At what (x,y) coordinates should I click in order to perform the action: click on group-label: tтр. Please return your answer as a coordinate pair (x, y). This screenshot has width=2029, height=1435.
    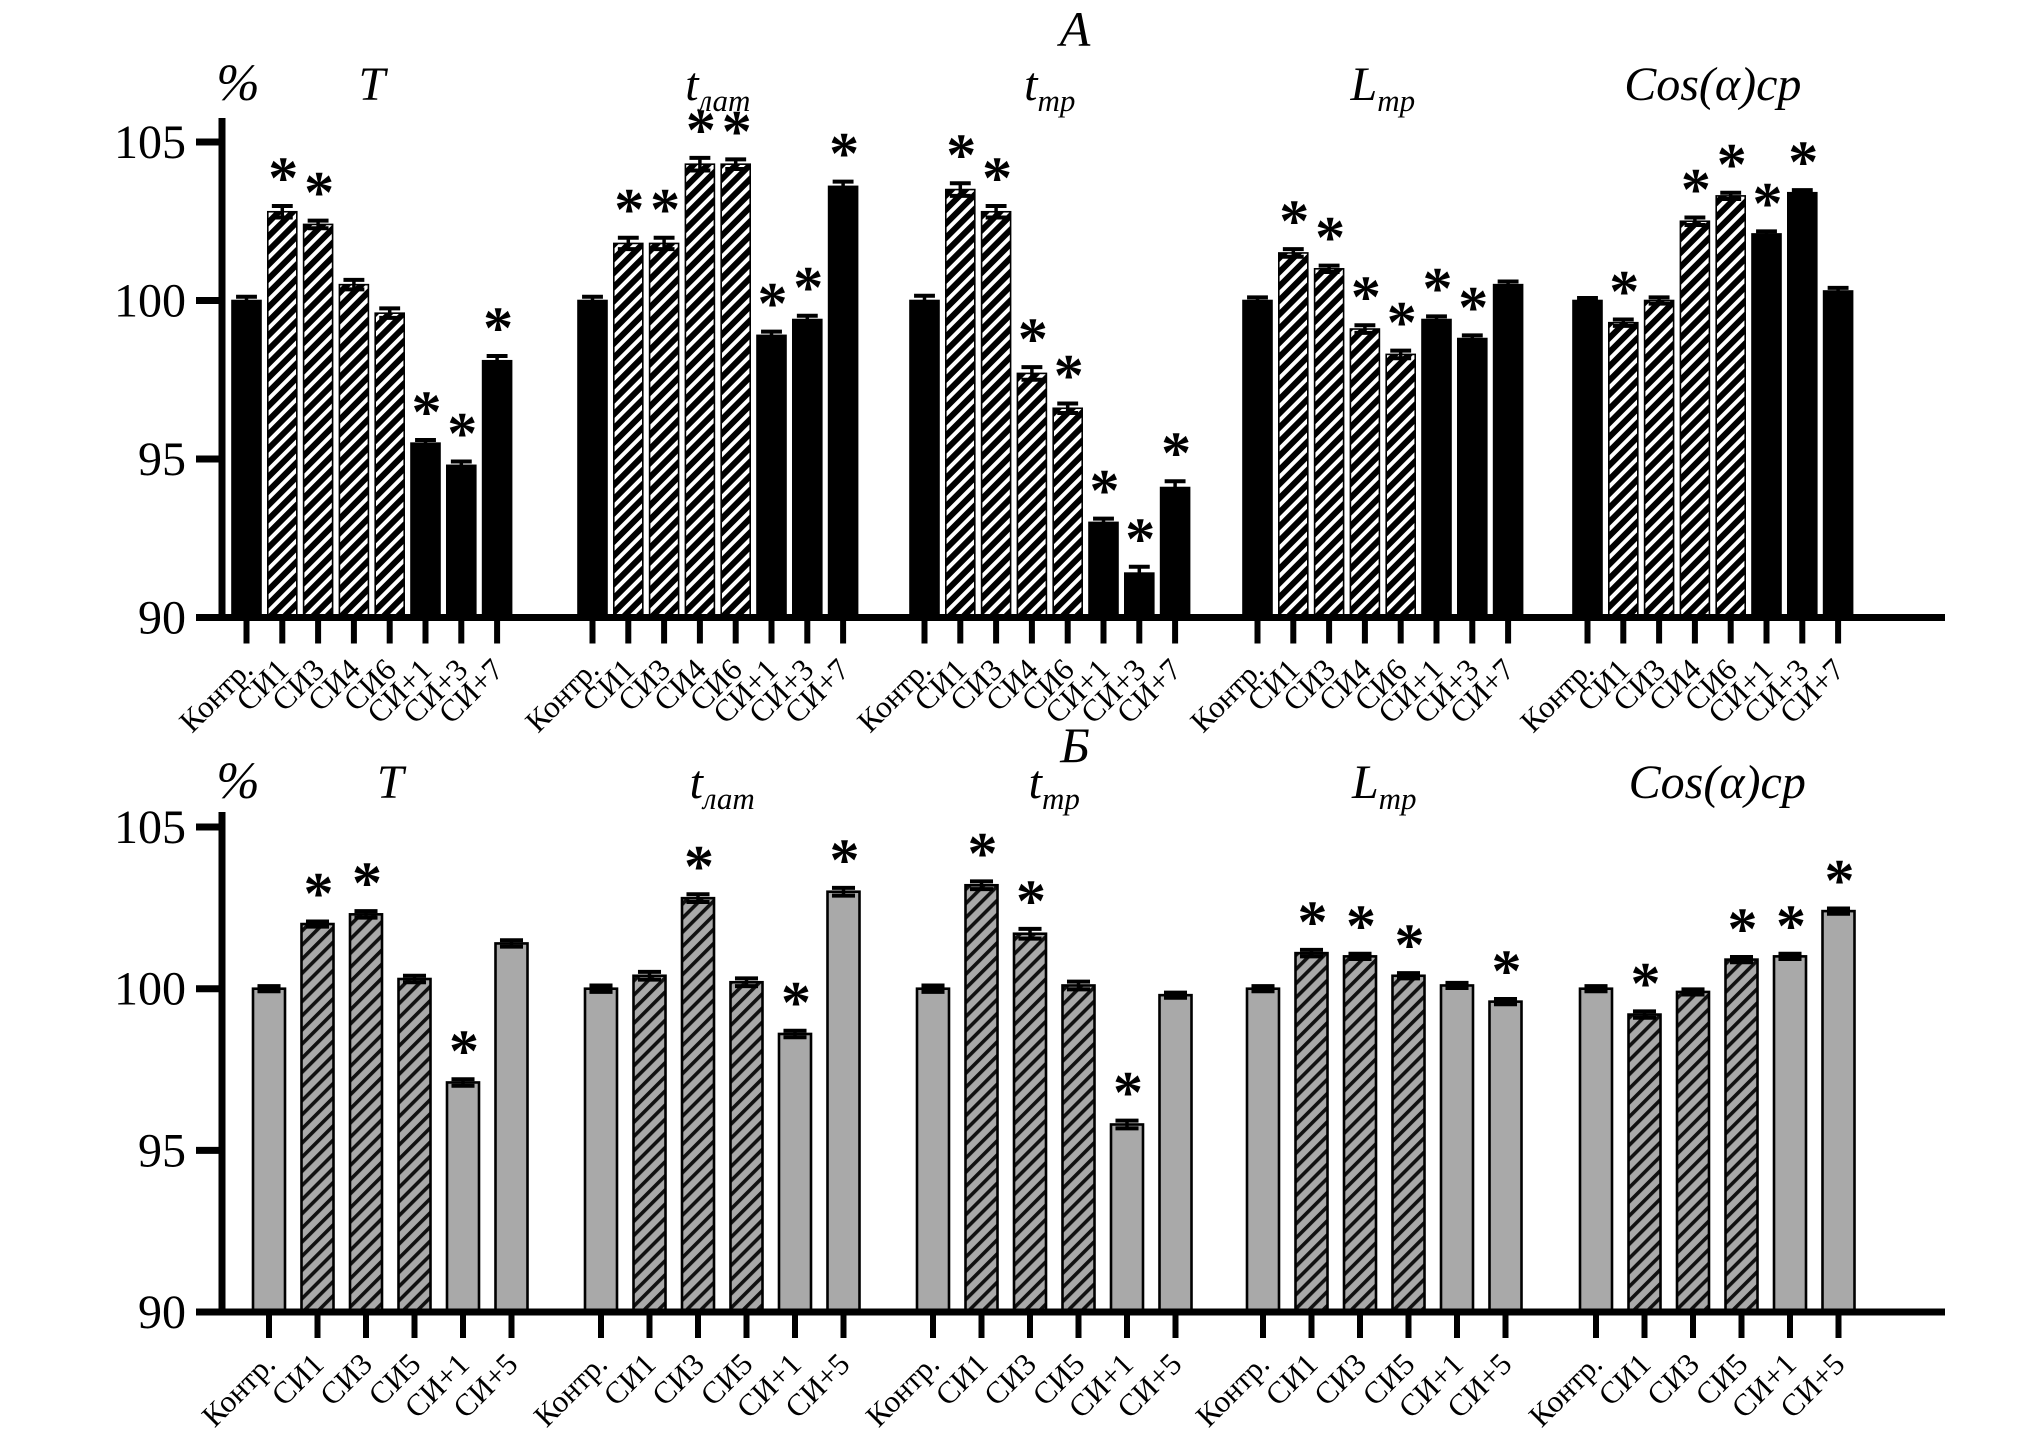
    Looking at the image, I should click on (1049, 88).